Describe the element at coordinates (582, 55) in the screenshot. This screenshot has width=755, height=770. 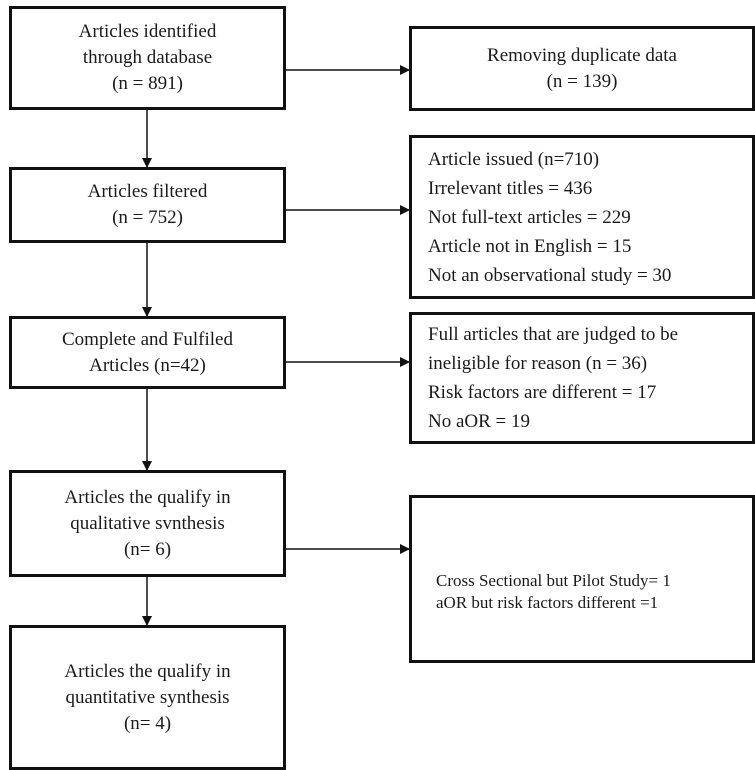
I see `duplicates-line-1: Removing duplicate data` at that location.